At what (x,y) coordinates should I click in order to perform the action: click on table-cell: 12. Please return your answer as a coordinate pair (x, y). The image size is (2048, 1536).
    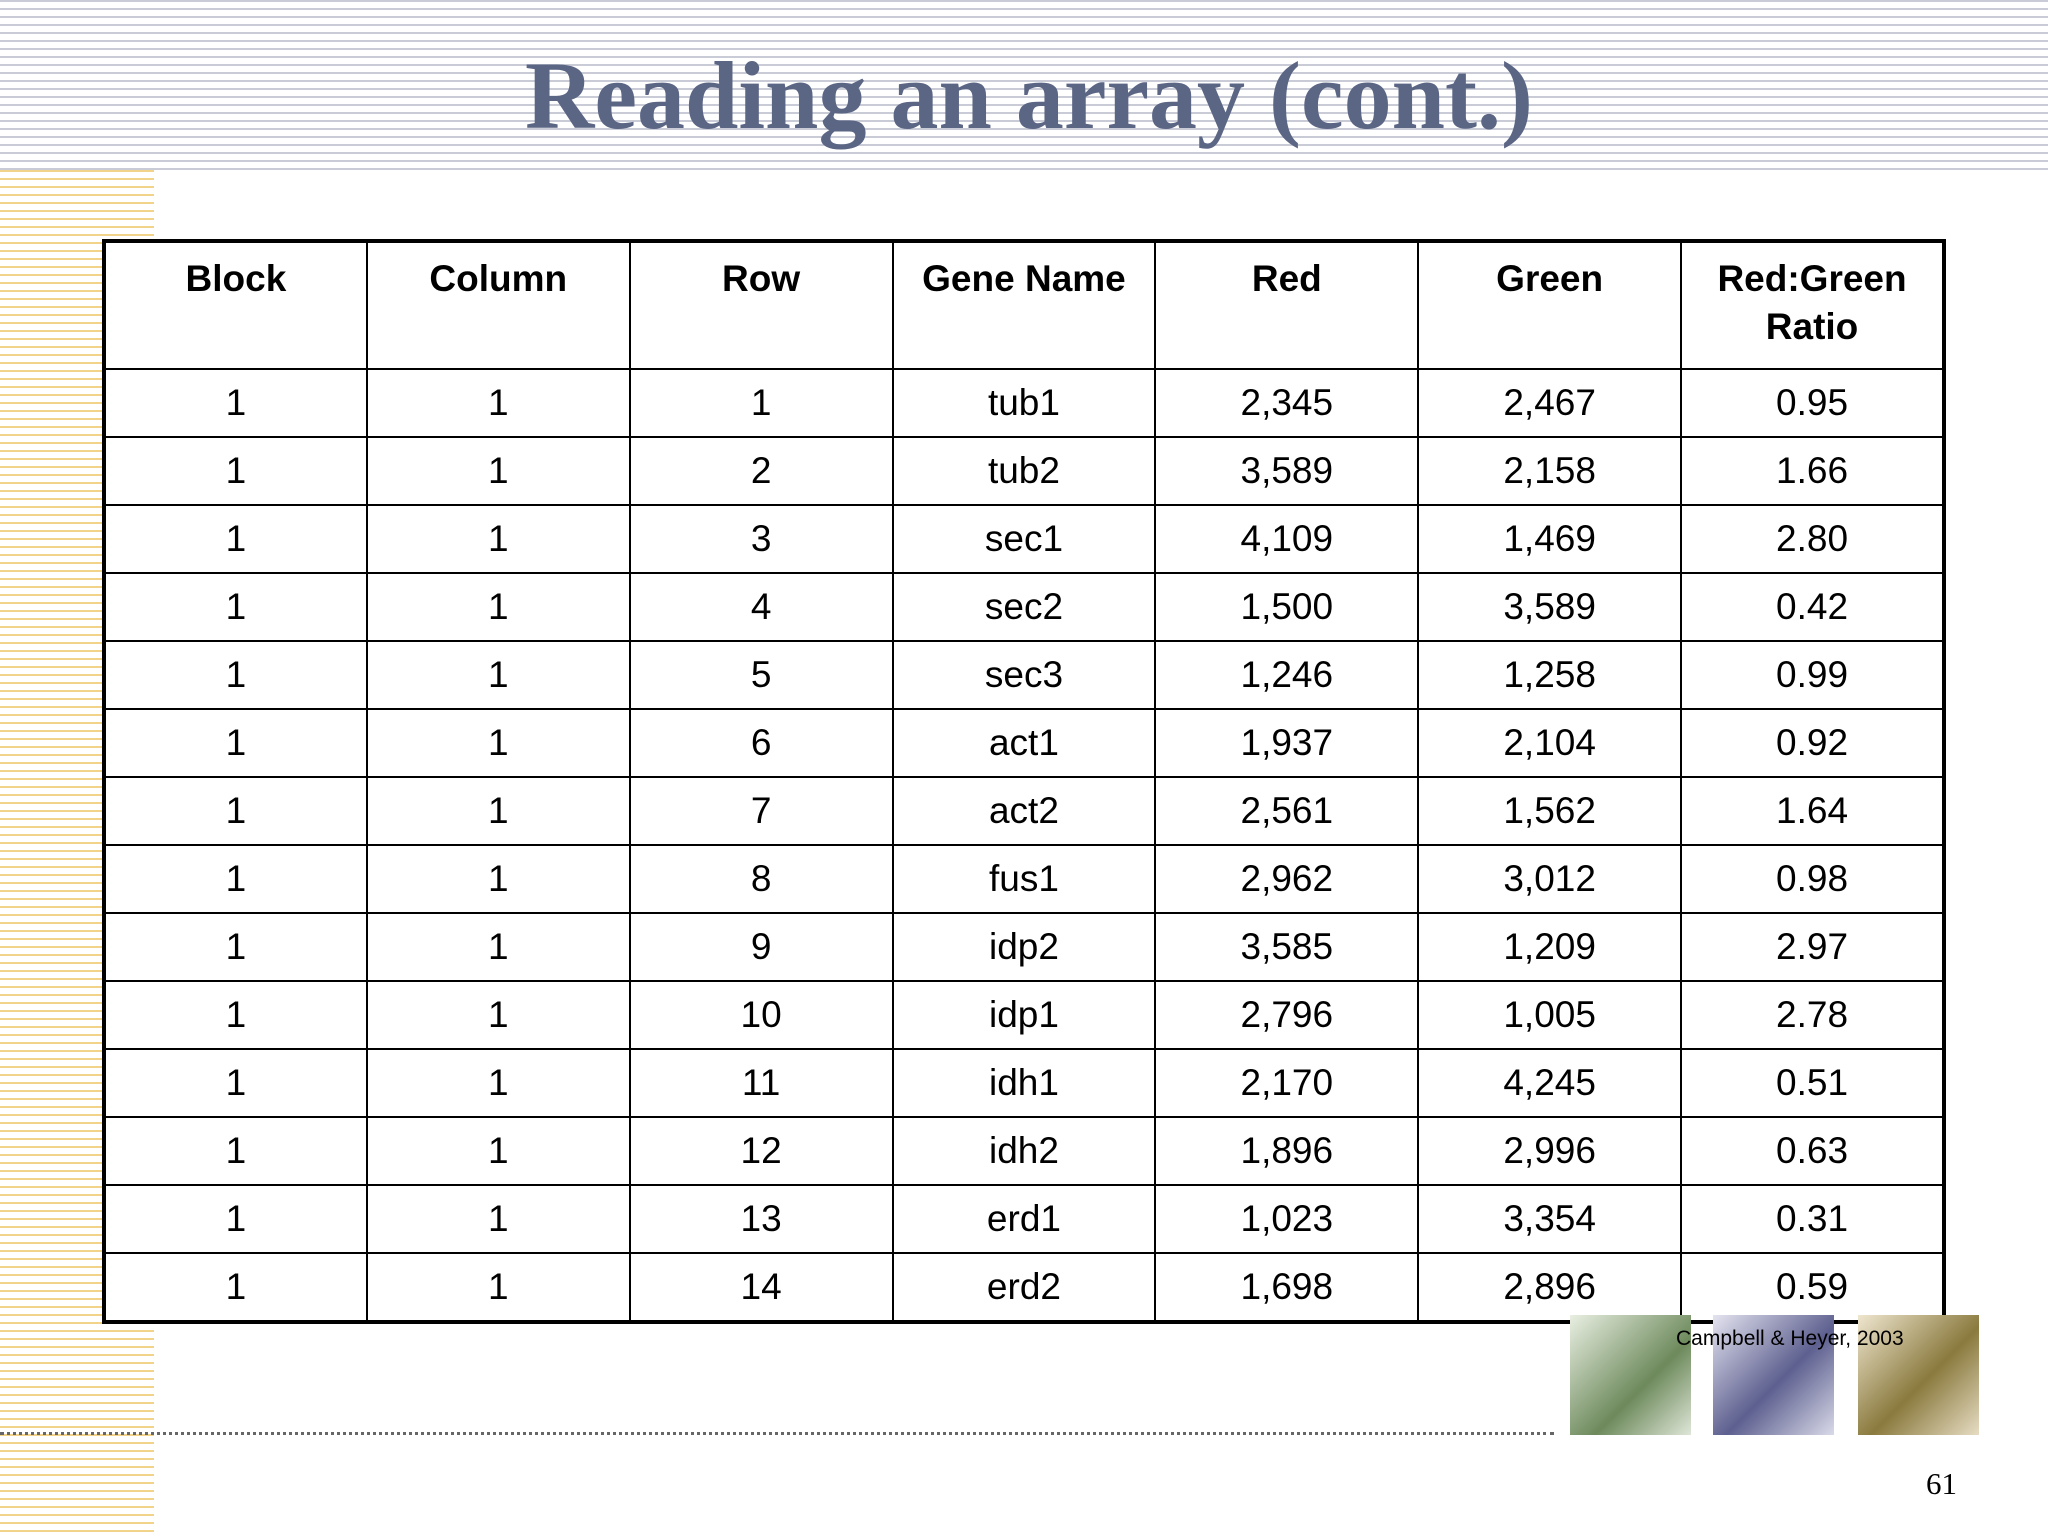
    Looking at the image, I should click on (761, 1151).